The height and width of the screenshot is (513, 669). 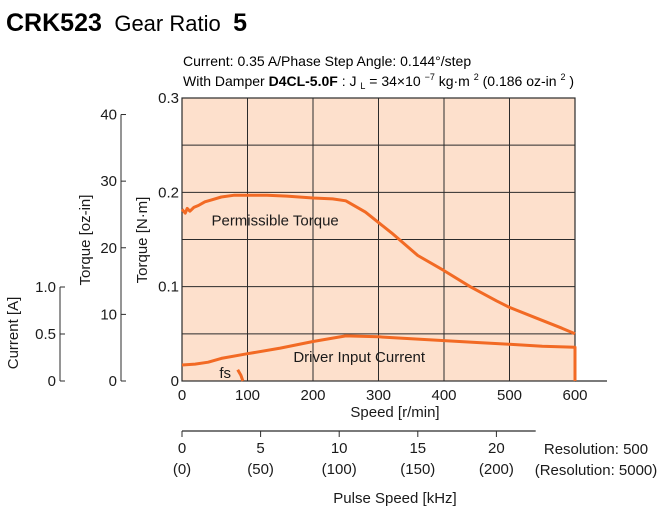 What do you see at coordinates (359, 357) in the screenshot?
I see `annotation-driver-input-current: Driver Input Current` at bounding box center [359, 357].